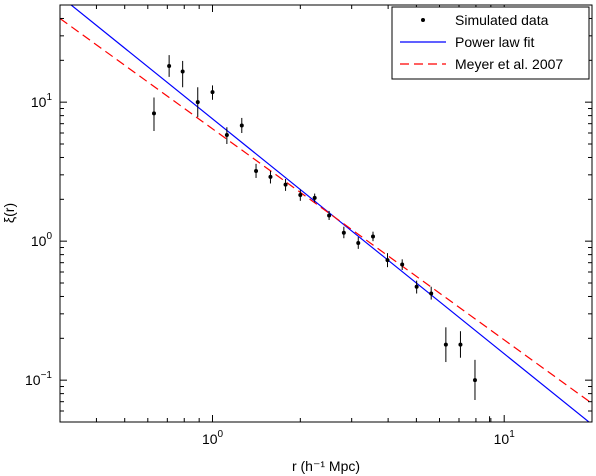 The height and width of the screenshot is (476, 596). Describe the element at coordinates (423, 20) in the screenshot. I see `legend-marker-simulated-data` at that location.